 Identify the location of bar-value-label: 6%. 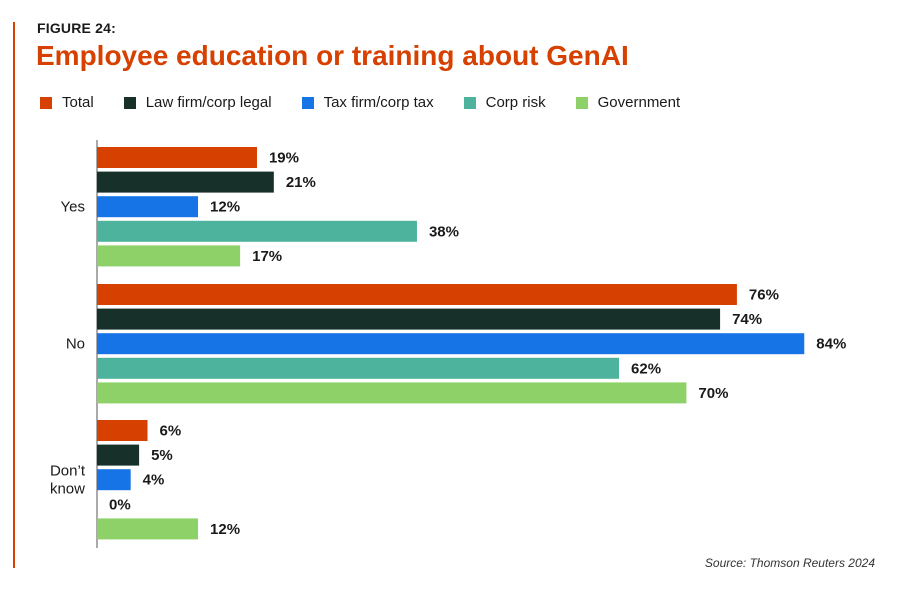
(171, 431).